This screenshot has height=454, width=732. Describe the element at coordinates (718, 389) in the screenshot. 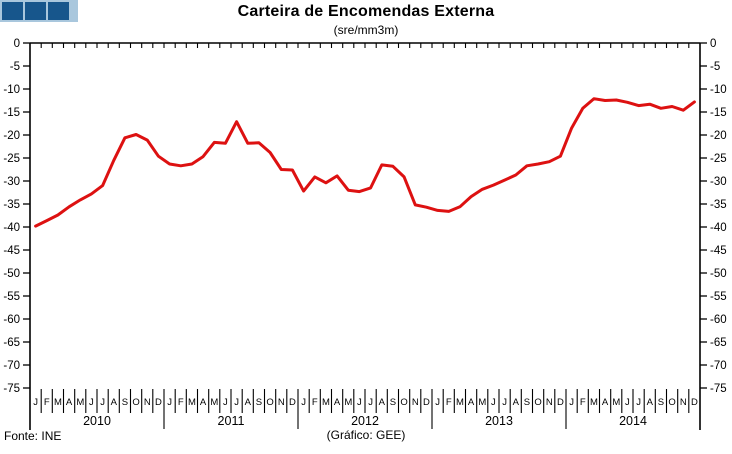

I see `svg-text: -75` at that location.